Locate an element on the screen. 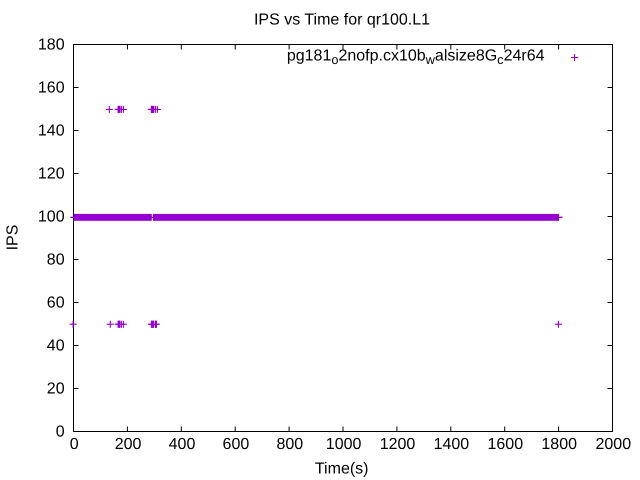  svg-text: IPS vs Time for qr100.L1 is located at coordinates (342, 20).